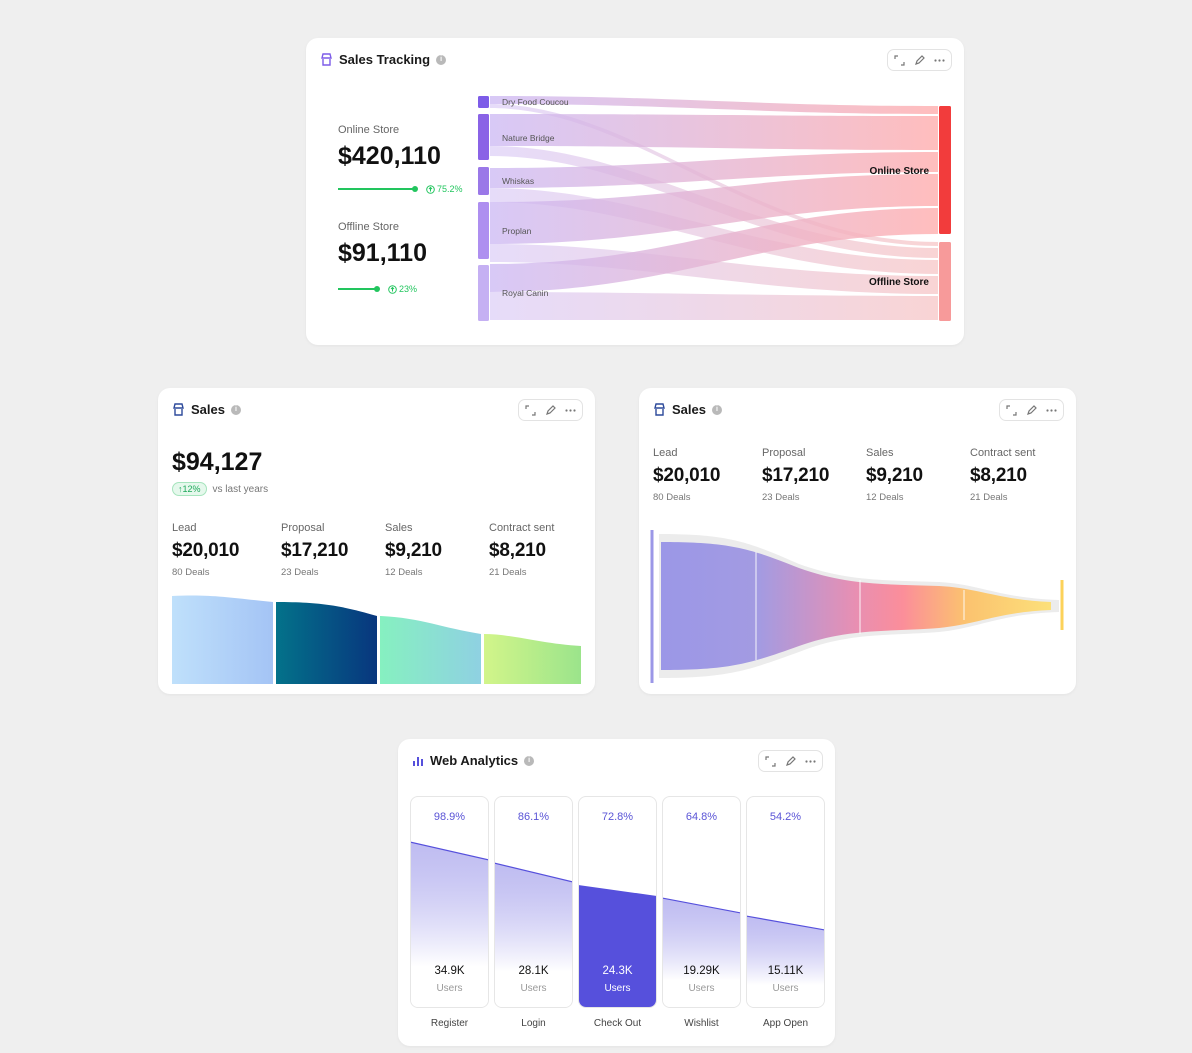  Describe the element at coordinates (533, 1023) in the screenshot. I see `stage-label: Login` at that location.